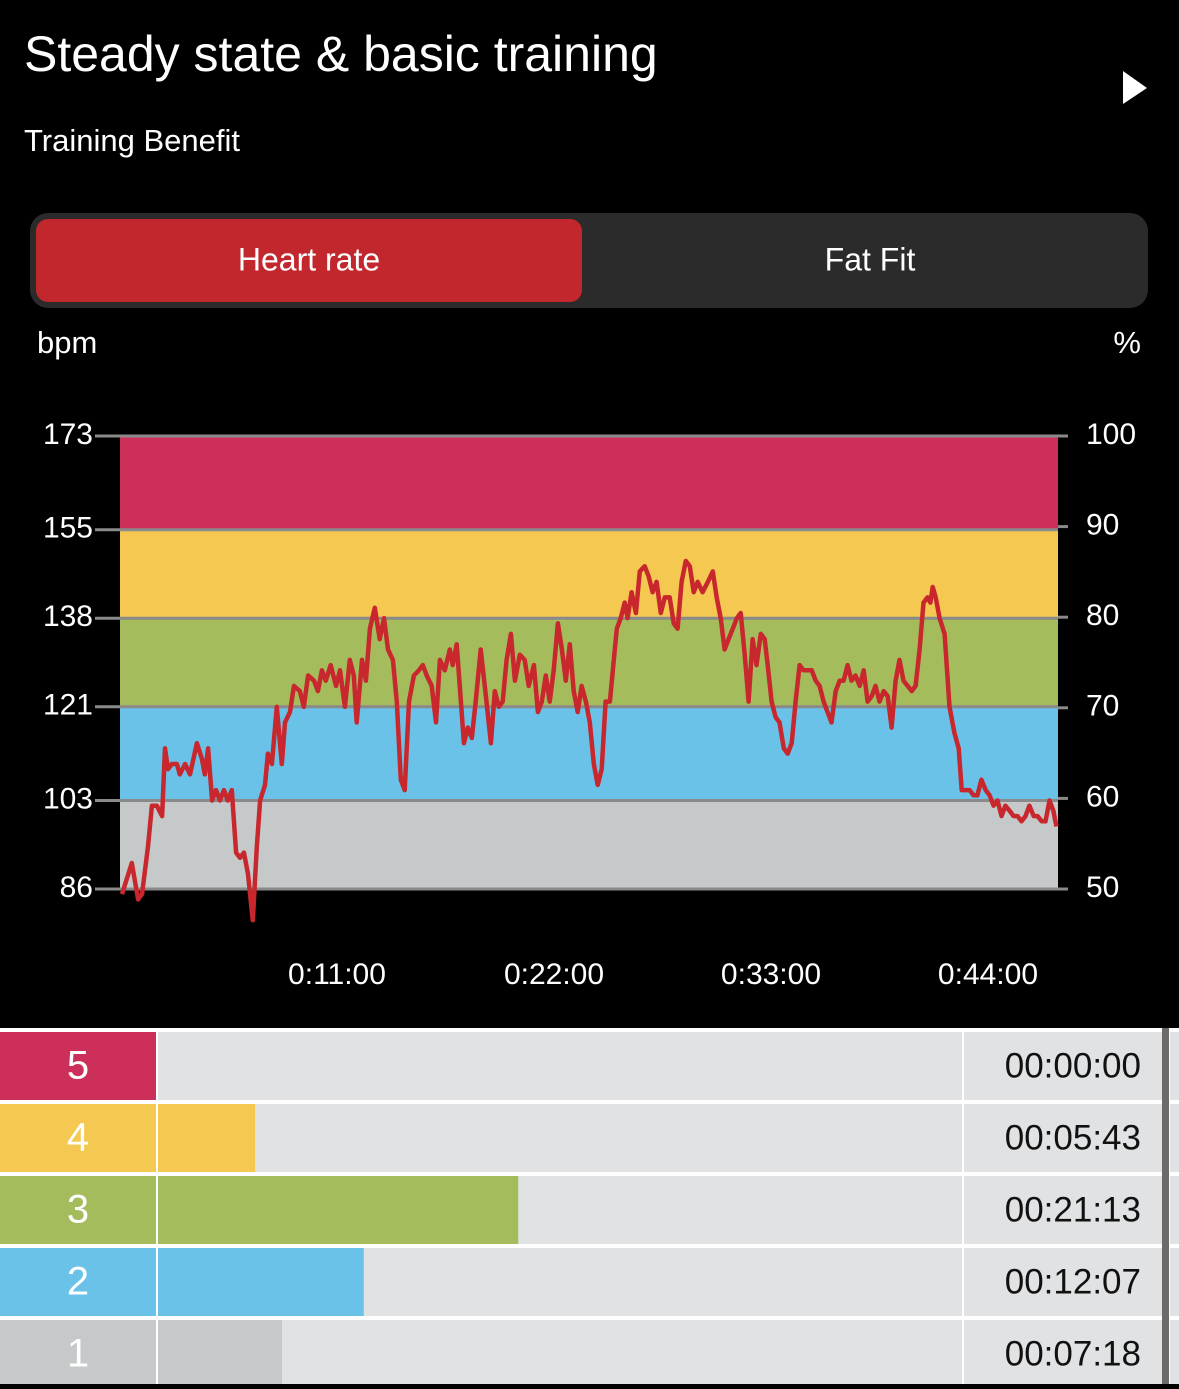  What do you see at coordinates (68, 798) in the screenshot?
I see `y-tick-label: 103` at bounding box center [68, 798].